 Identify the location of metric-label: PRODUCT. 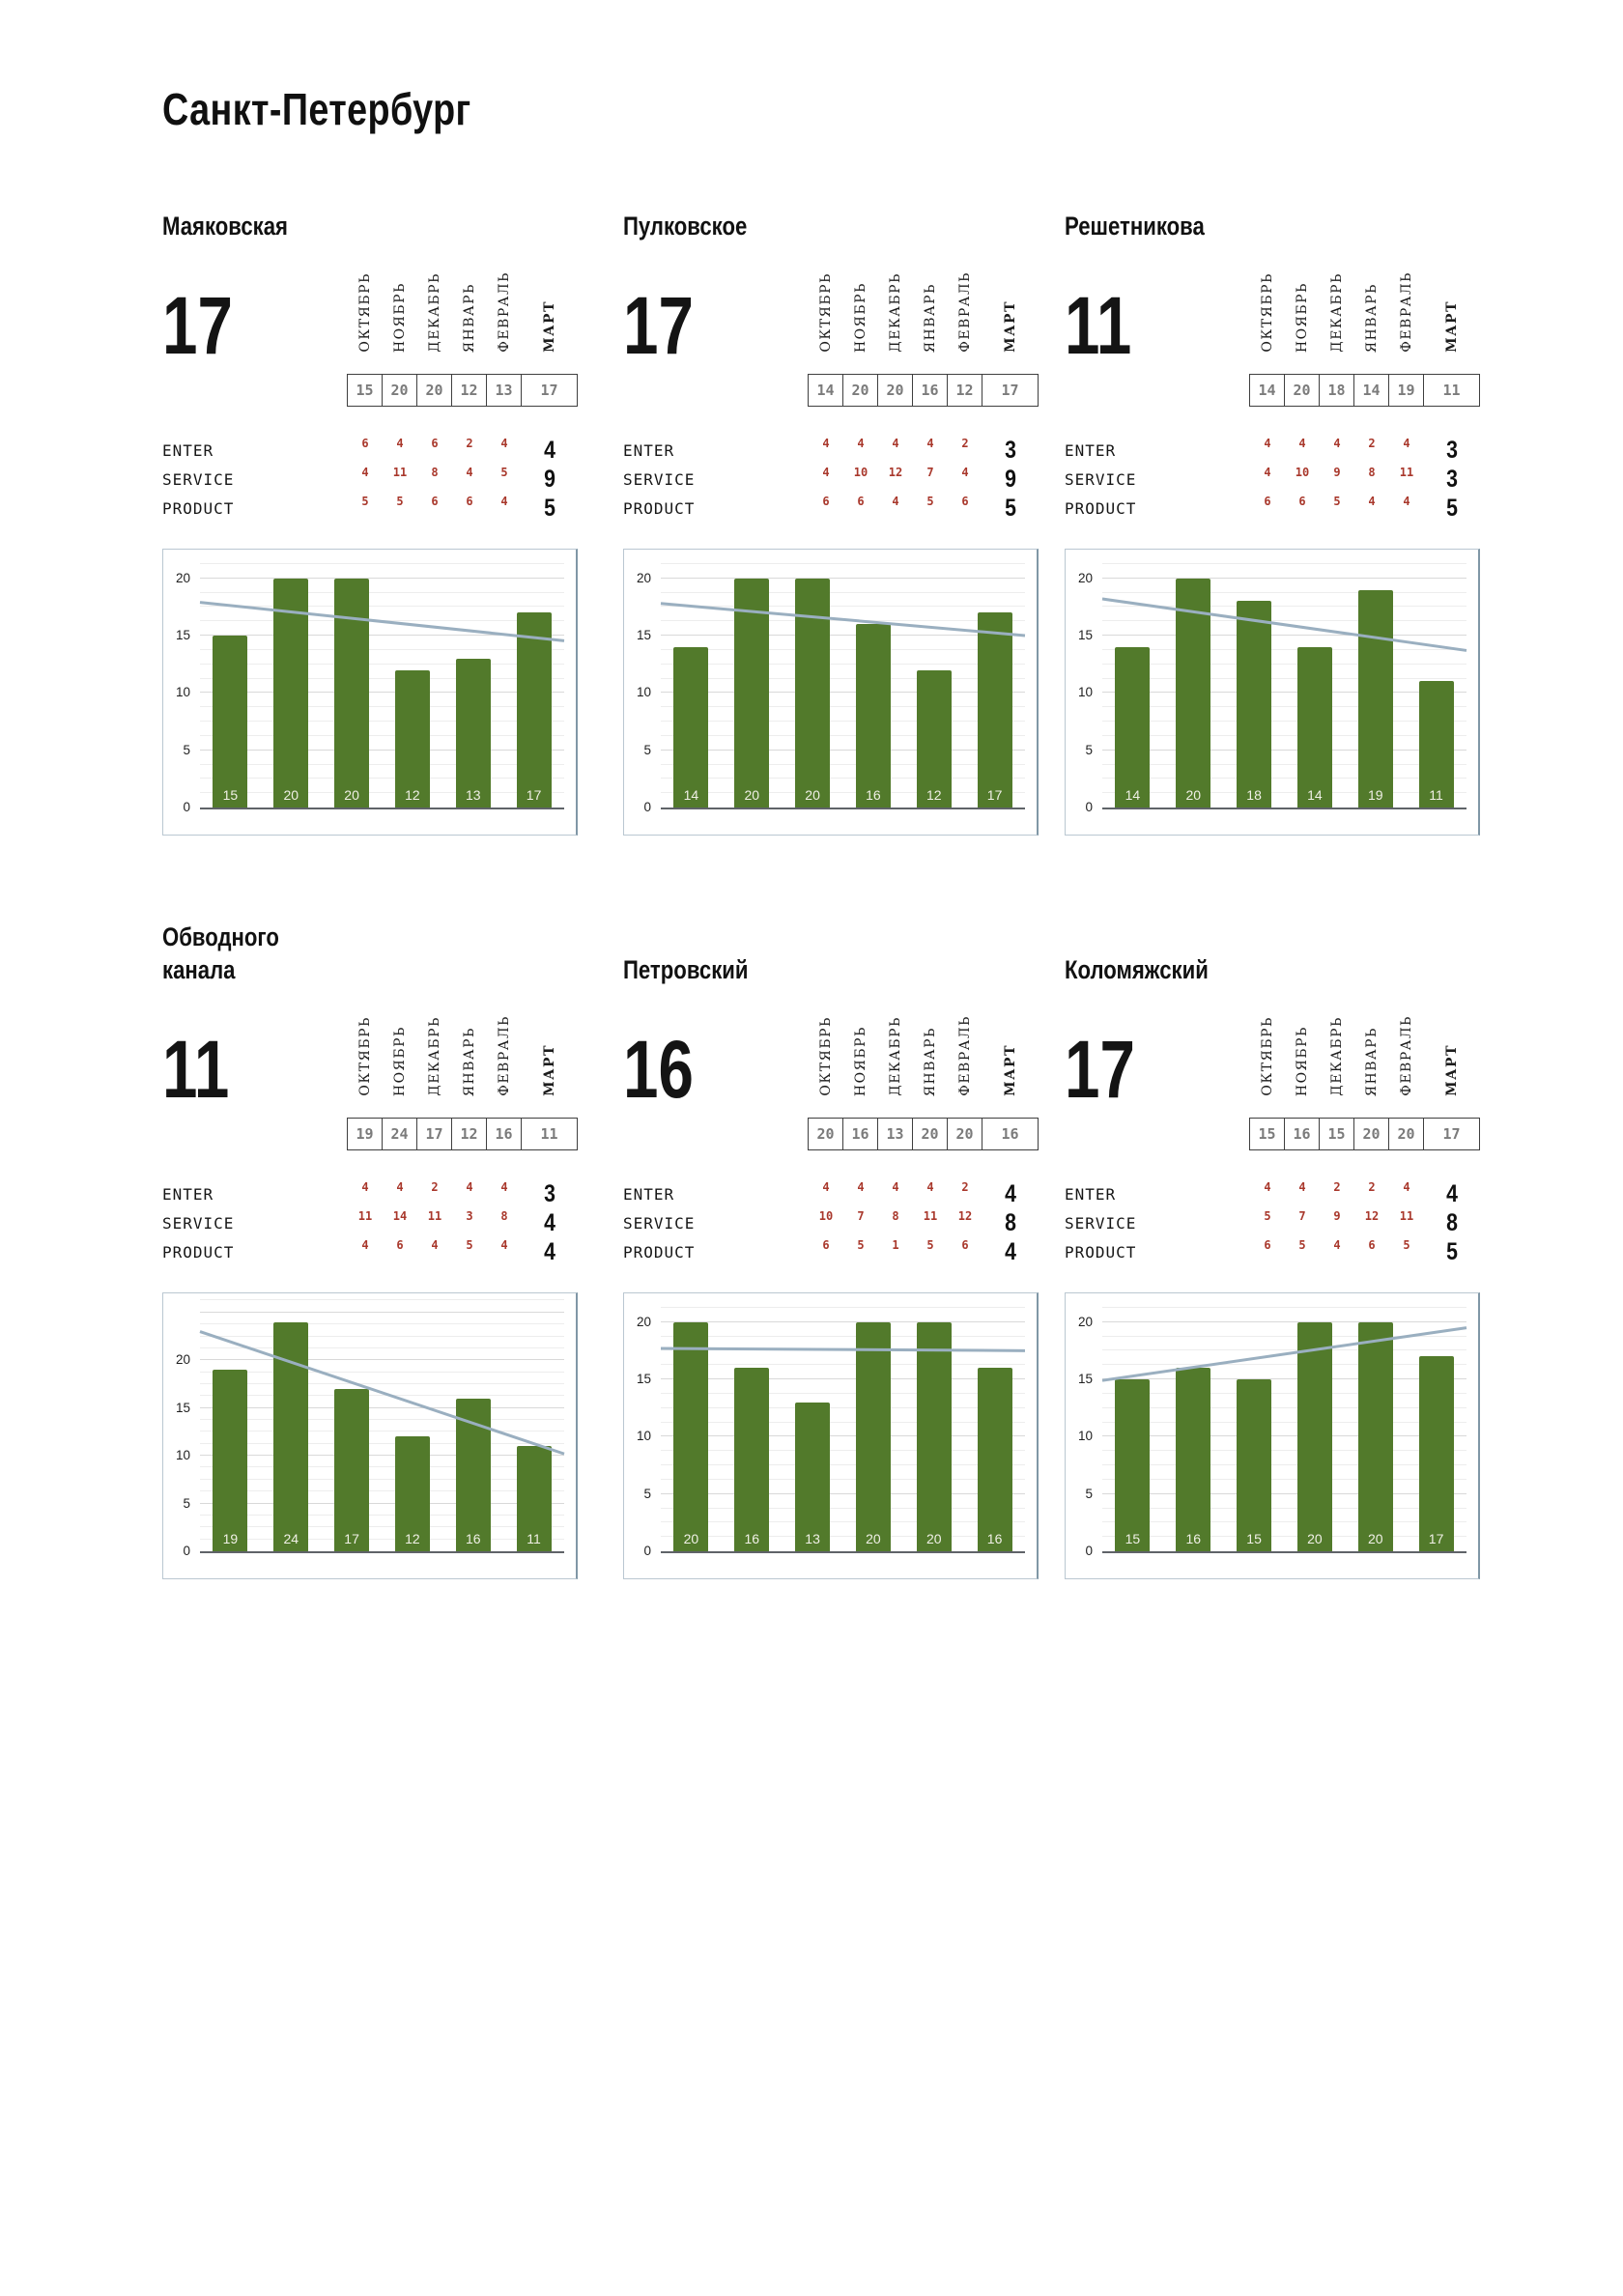
(198, 1251).